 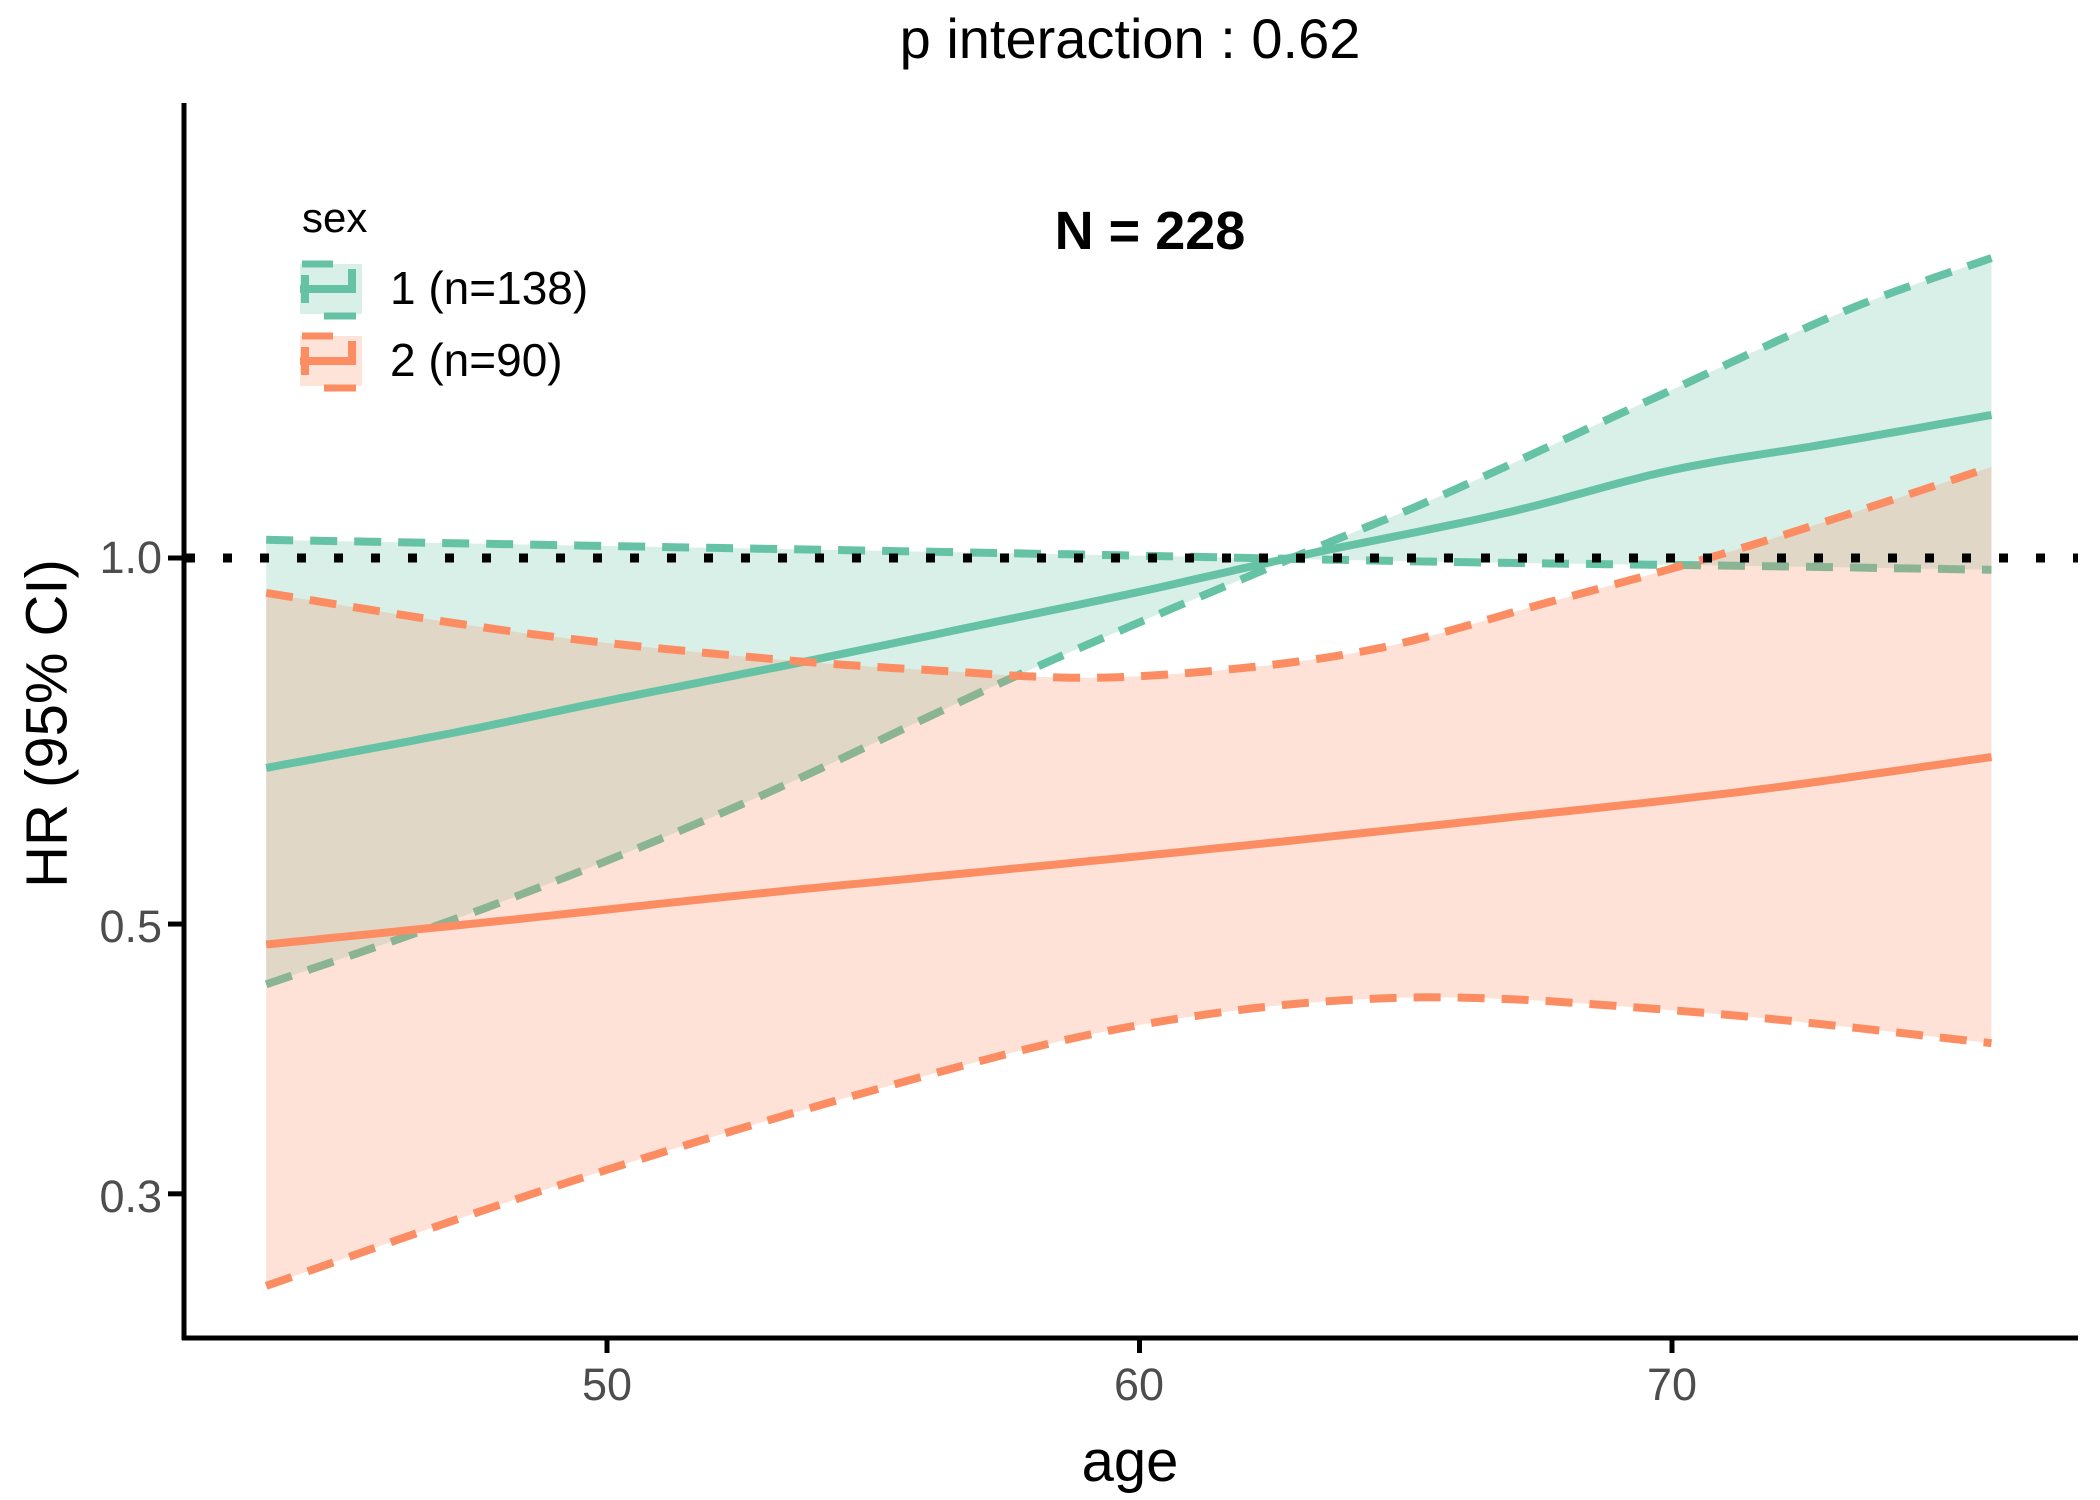 What do you see at coordinates (607, 1384) in the screenshot?
I see `x-tick-label-50: 50` at bounding box center [607, 1384].